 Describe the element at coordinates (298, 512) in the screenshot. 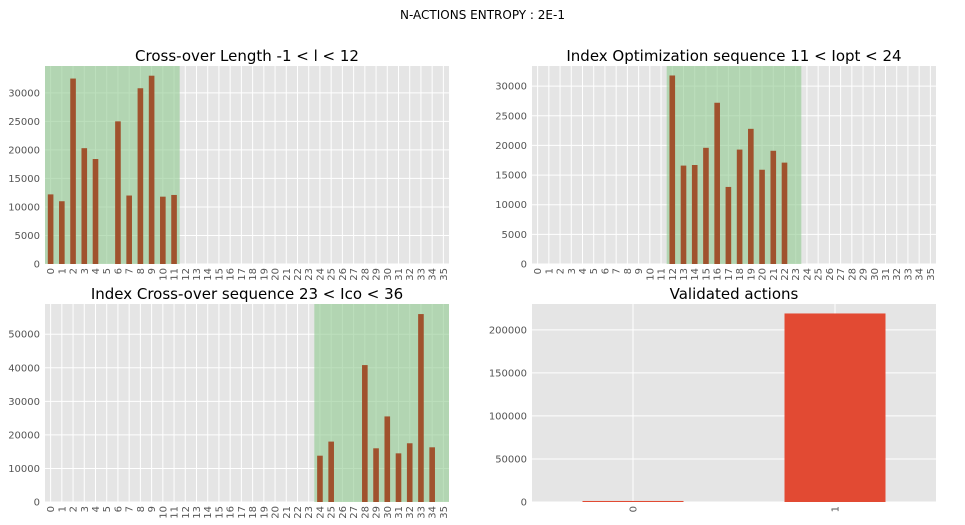

I see `x-tick-label: 22` at that location.